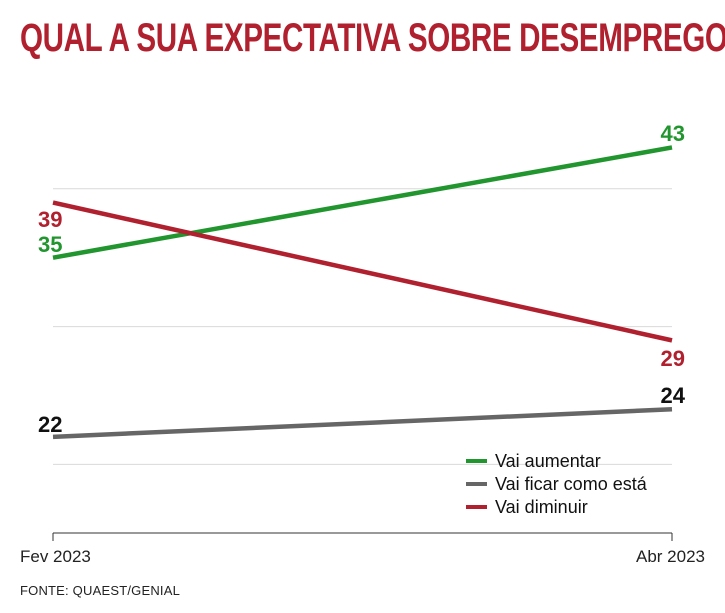  I want to click on chart-title: QUAL A SUA EXPECTATIVA SOBRE DESEMPREGO, so click(372, 38).